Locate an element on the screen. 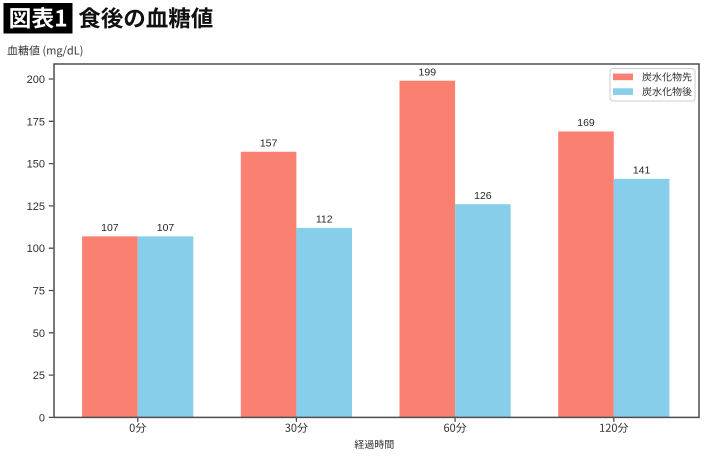  svg-text: 125 is located at coordinates (36, 207).